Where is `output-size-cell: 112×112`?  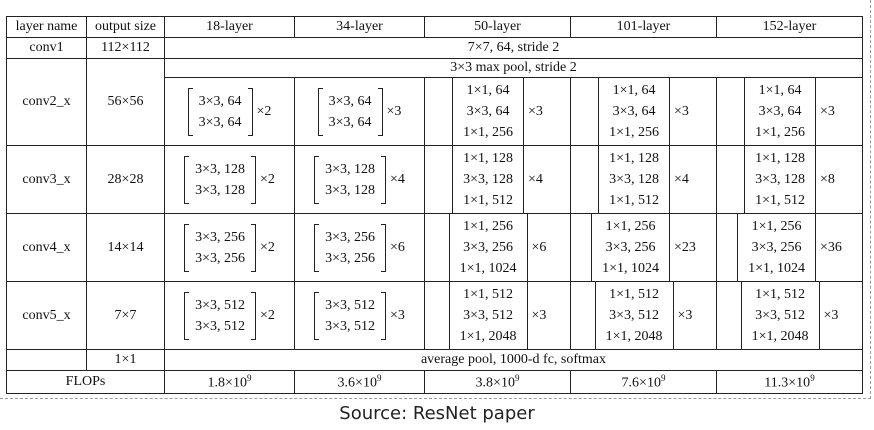
output-size-cell: 112×112 is located at coordinates (125, 48).